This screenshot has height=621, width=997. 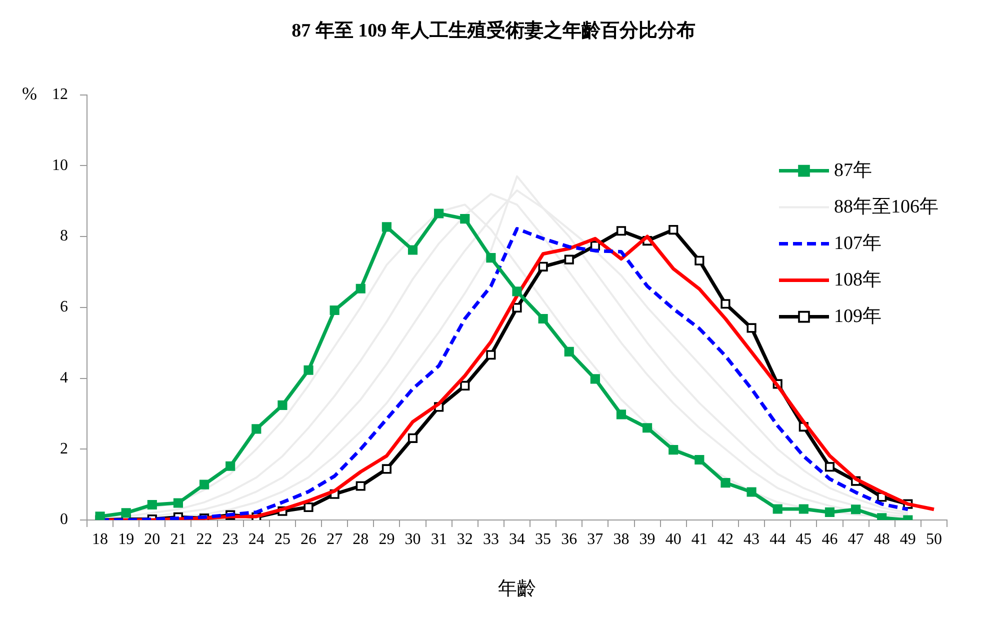 I want to click on x-tick-label: 49, so click(x=908, y=539).